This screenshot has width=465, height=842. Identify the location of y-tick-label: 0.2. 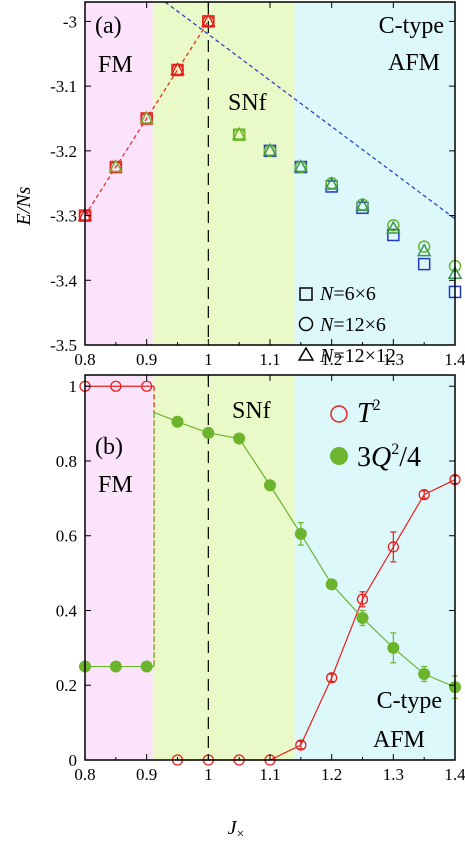
(66, 685).